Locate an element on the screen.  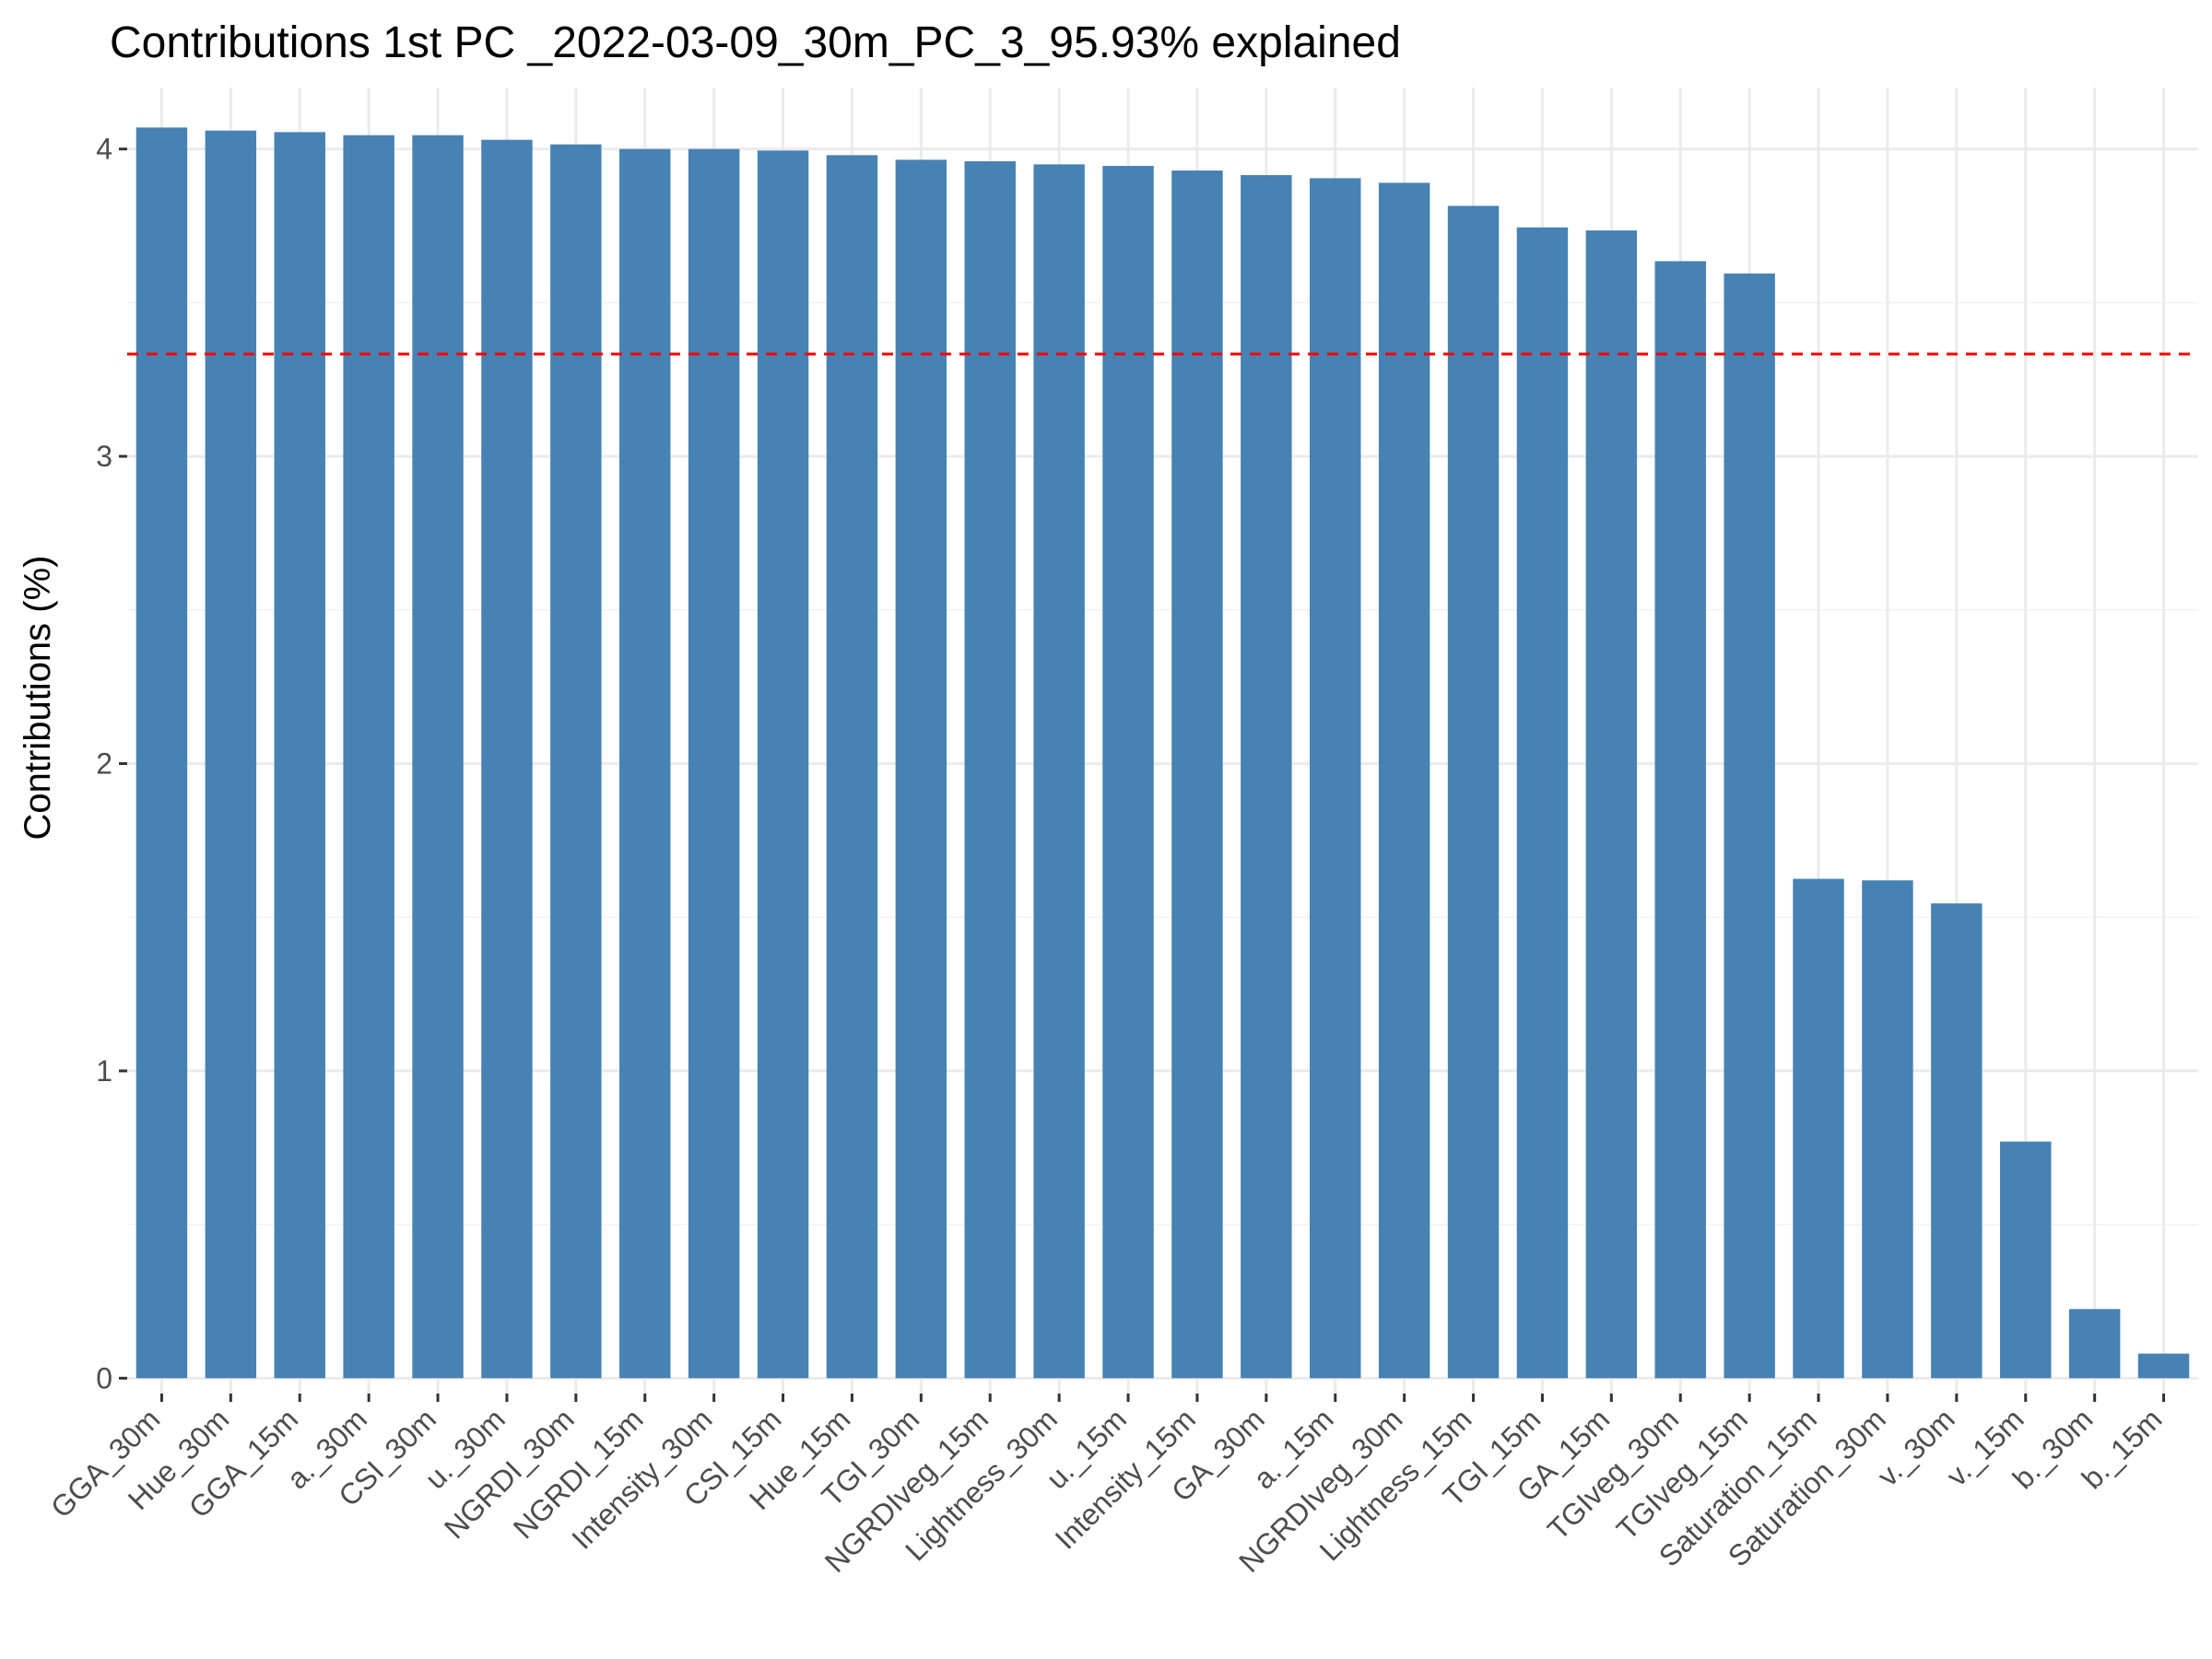
bar-Saturation_30m is located at coordinates (1887, 1129).